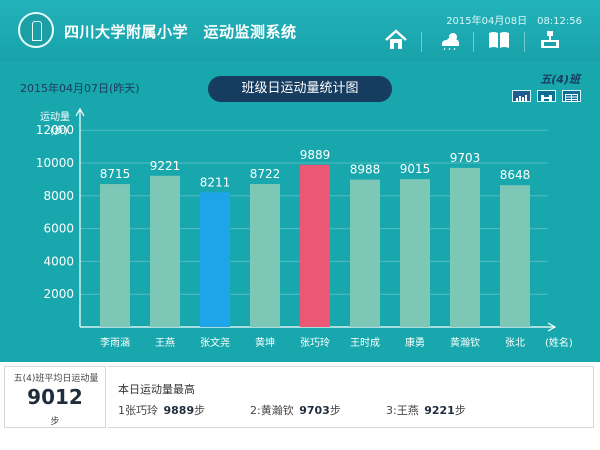 Image resolution: width=600 pixels, height=450 pixels. I want to click on device-button, so click(550, 42).